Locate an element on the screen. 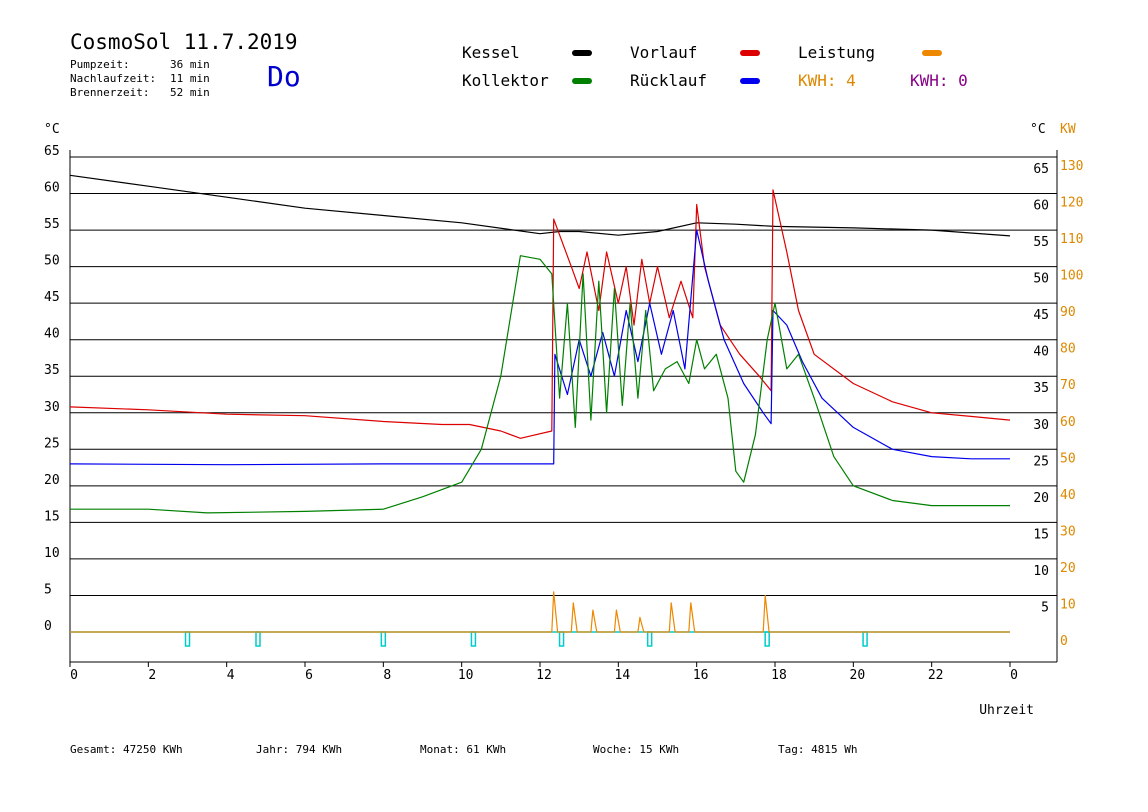  nachlaufzeit-value: 11 min is located at coordinates (190, 78).